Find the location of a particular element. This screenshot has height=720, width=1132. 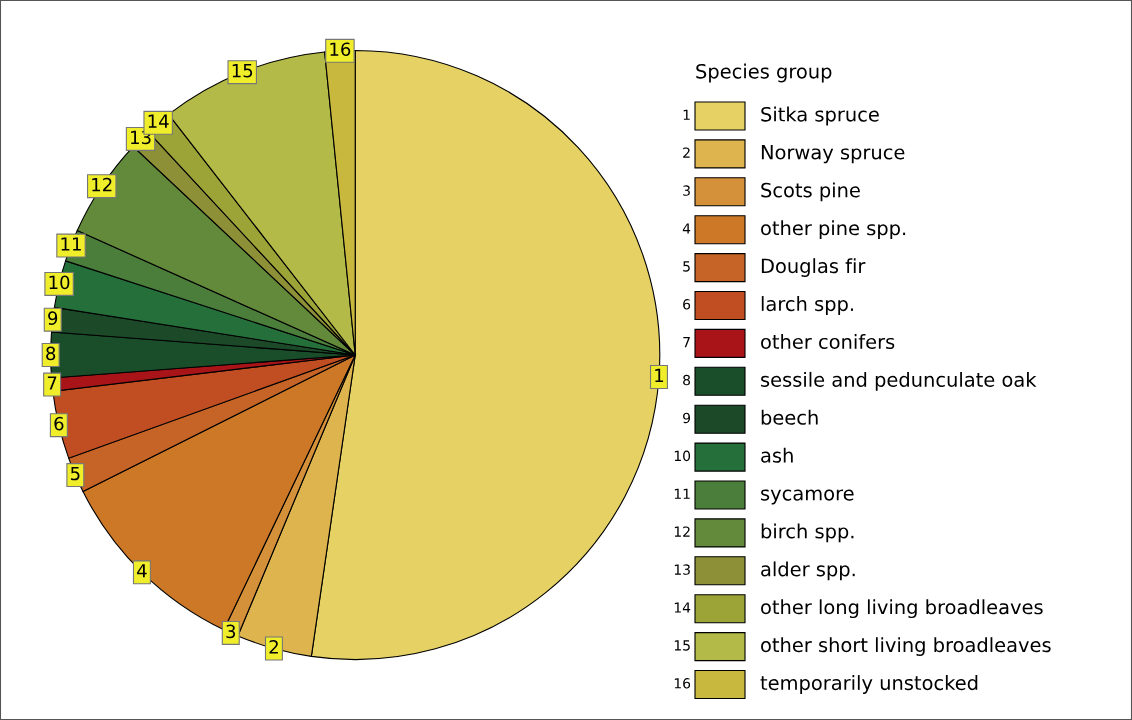

legend-label: Douglas fir is located at coordinates (813, 268).